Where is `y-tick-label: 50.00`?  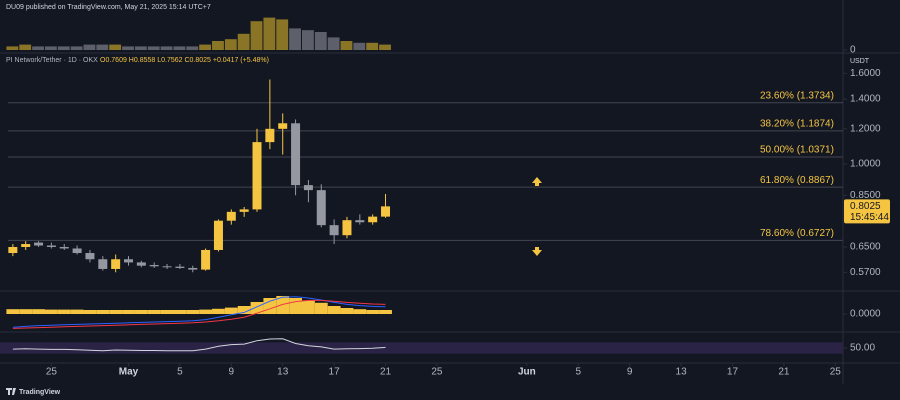
y-tick-label: 50.00 is located at coordinates (862, 348).